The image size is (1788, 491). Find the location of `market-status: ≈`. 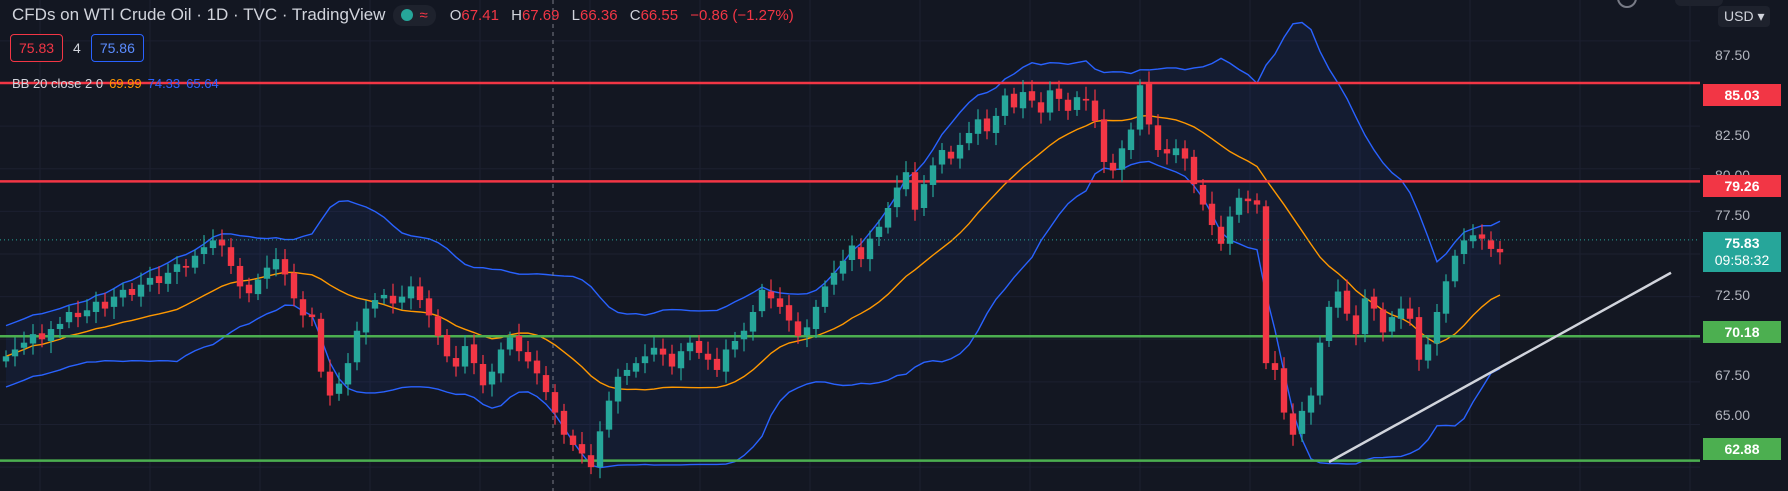

market-status: ≈ is located at coordinates (414, 15).